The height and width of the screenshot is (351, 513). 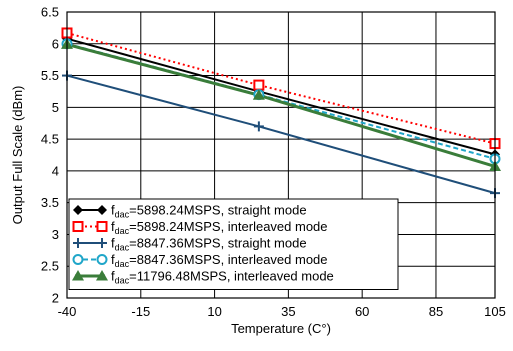 I want to click on y-tick-label: 2, so click(x=55, y=298).